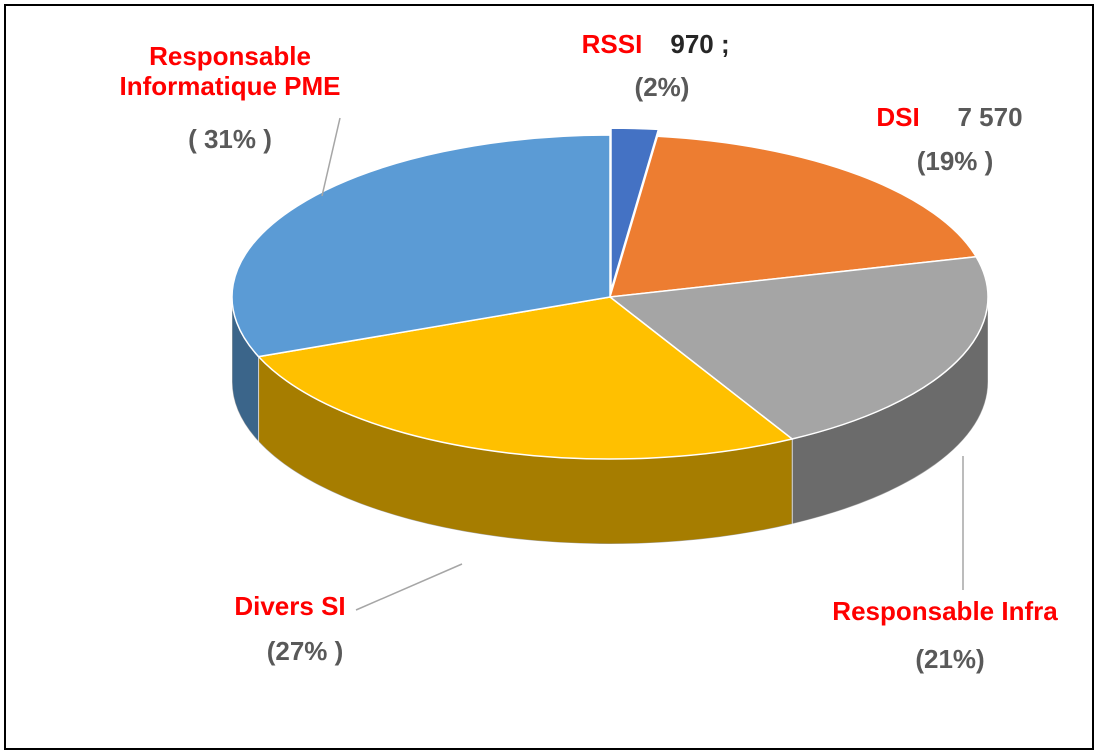 This screenshot has width=1099, height=755. I want to click on label-percent: (27% ), so click(305, 651).